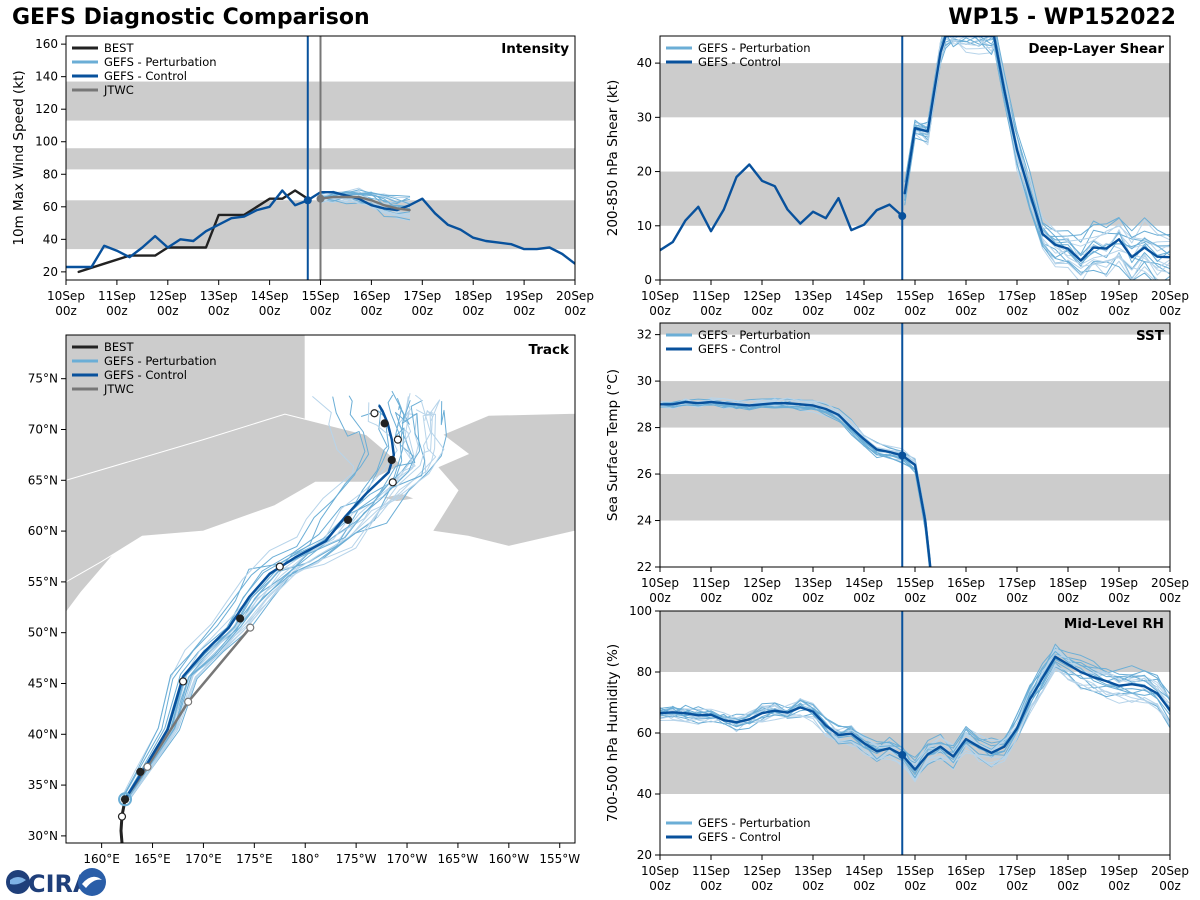 This screenshot has height=900, width=1200. Describe the element at coordinates (46, 44) in the screenshot. I see `y-tick-label: 160` at that location.